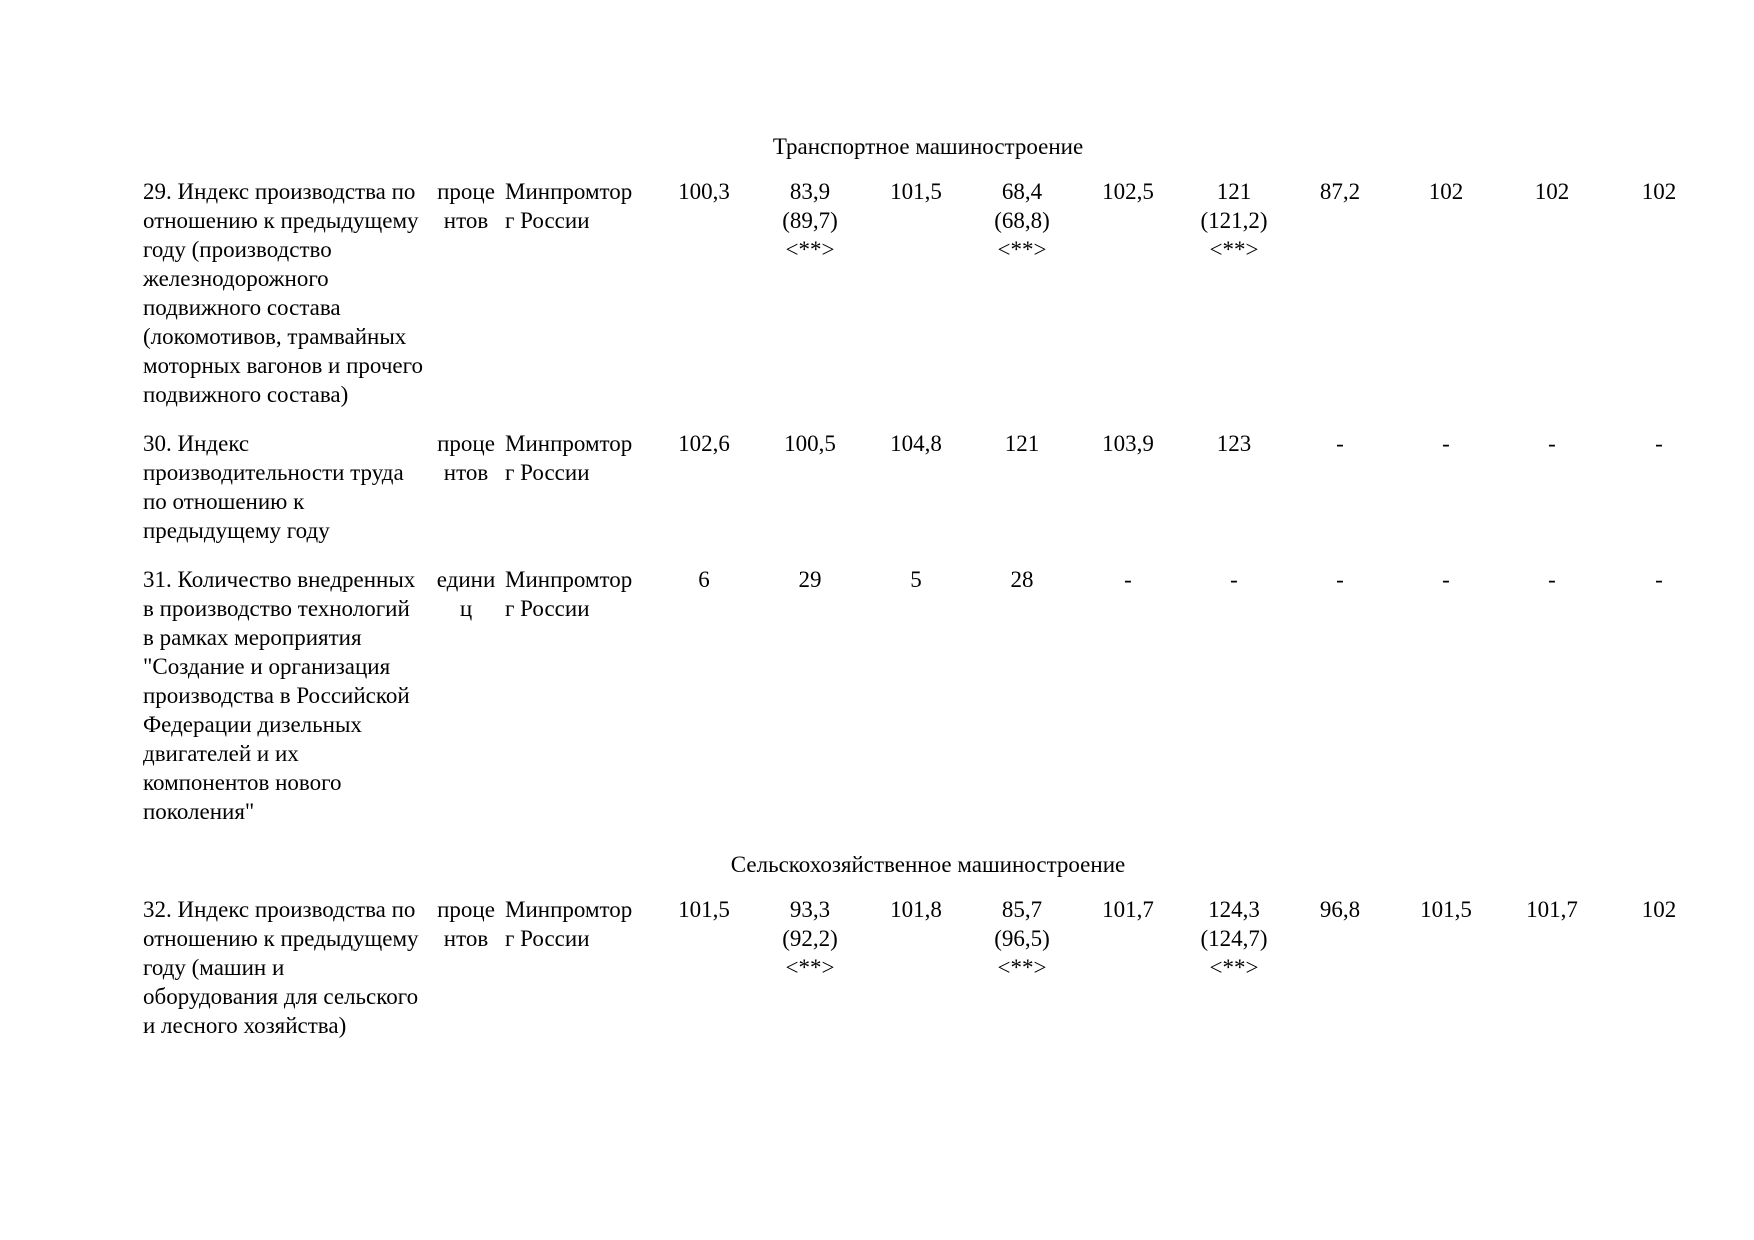 The image size is (1754, 1240). I want to click on value-cell: 121, so click(1022, 443).